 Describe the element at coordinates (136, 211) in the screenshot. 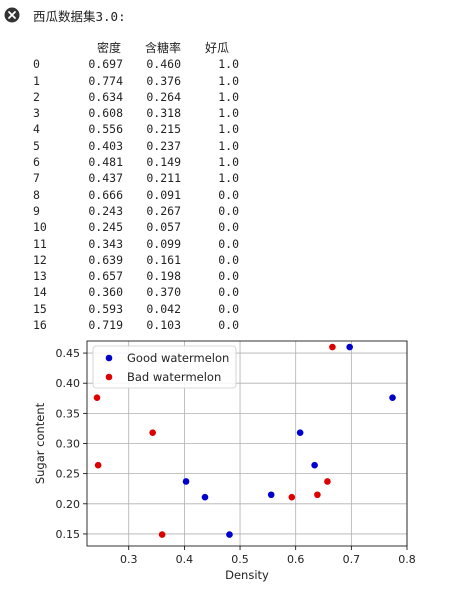

I see `table-row: 9 0.243 0.267 0.0` at that location.